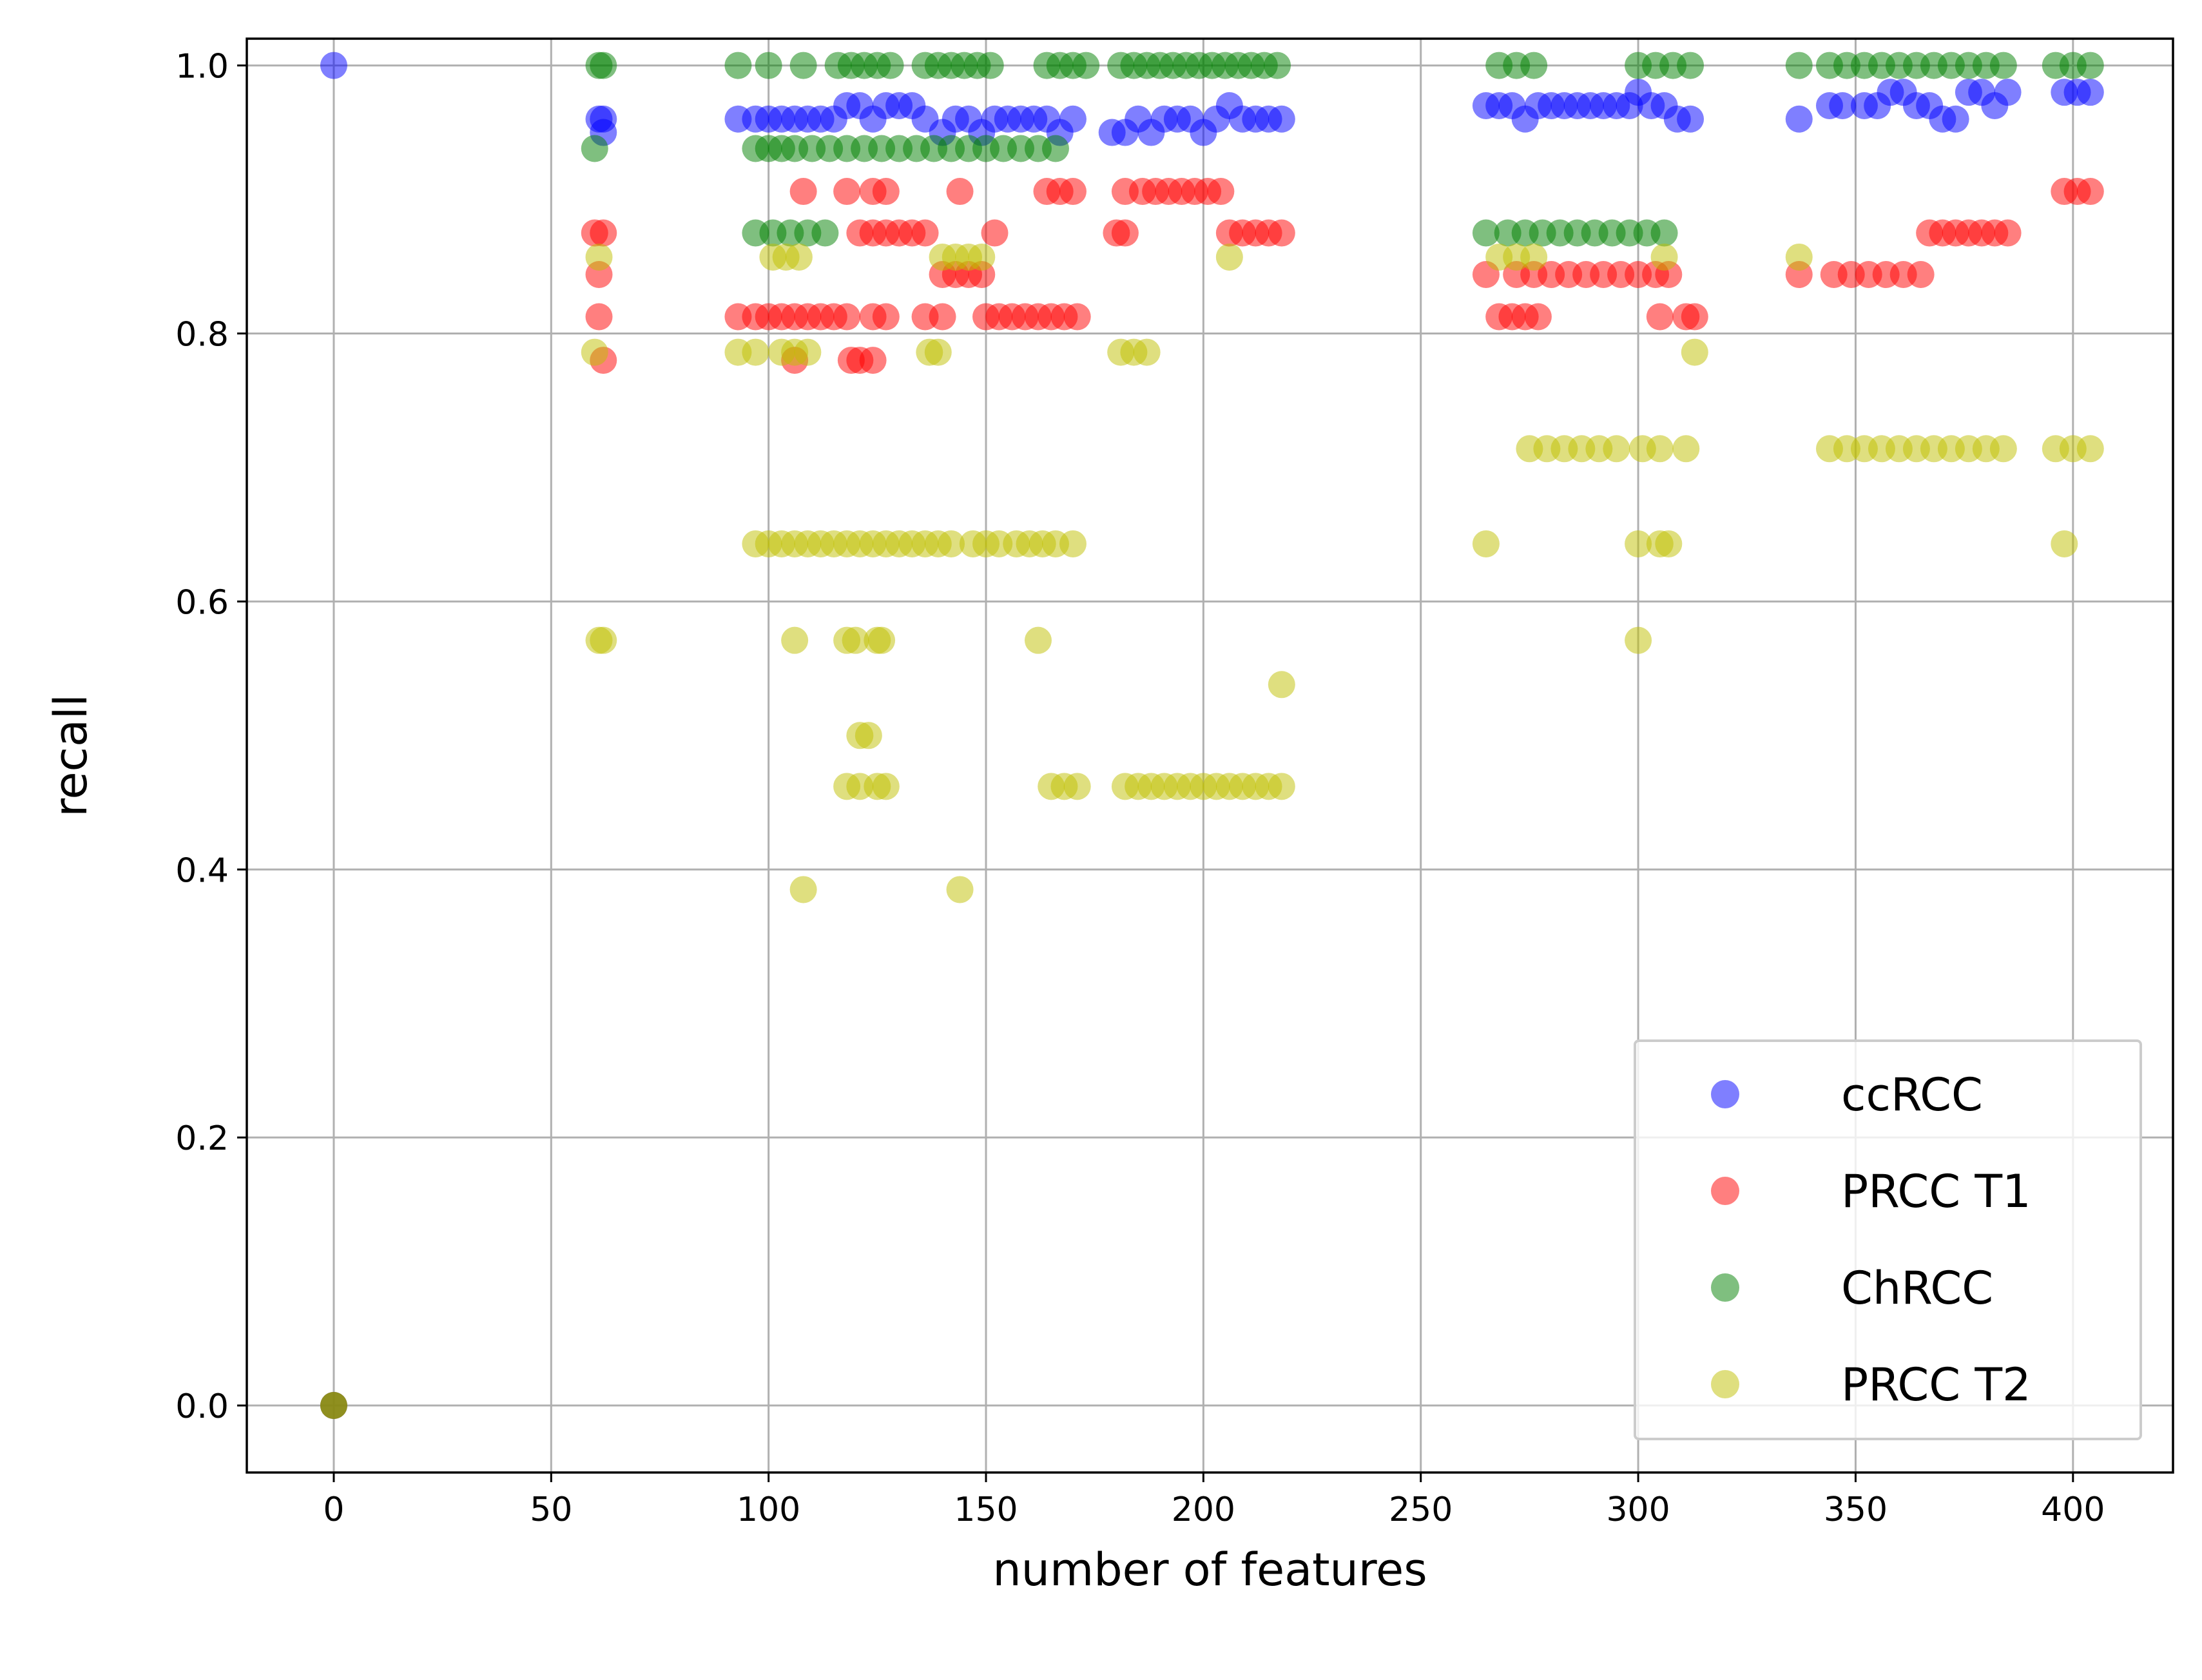 This screenshot has width=2202, height=1680. Describe the element at coordinates (1421, 1510) in the screenshot. I see `x-tick-label: 250` at that location.